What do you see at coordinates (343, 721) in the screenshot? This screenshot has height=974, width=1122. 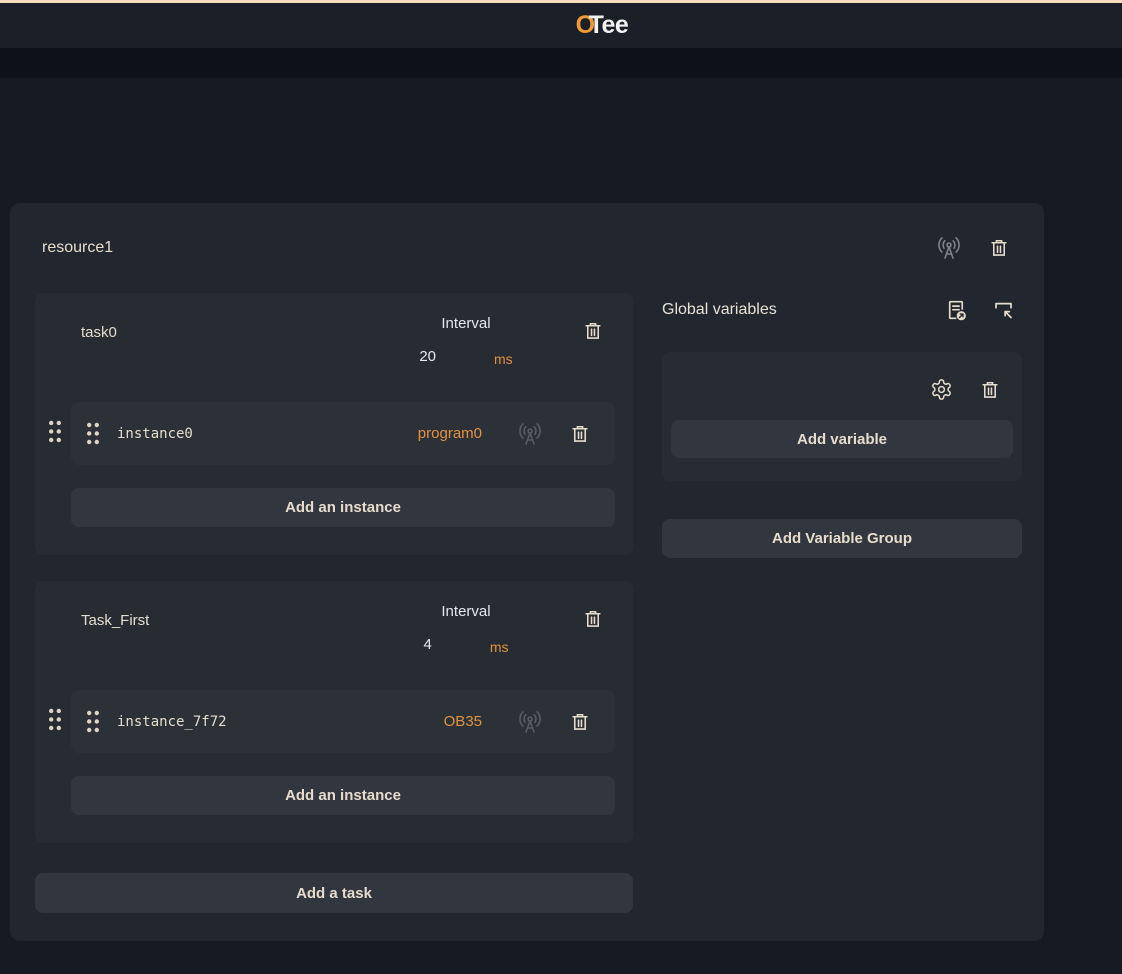 I see `instance-row: instance_7f72 OB35` at bounding box center [343, 721].